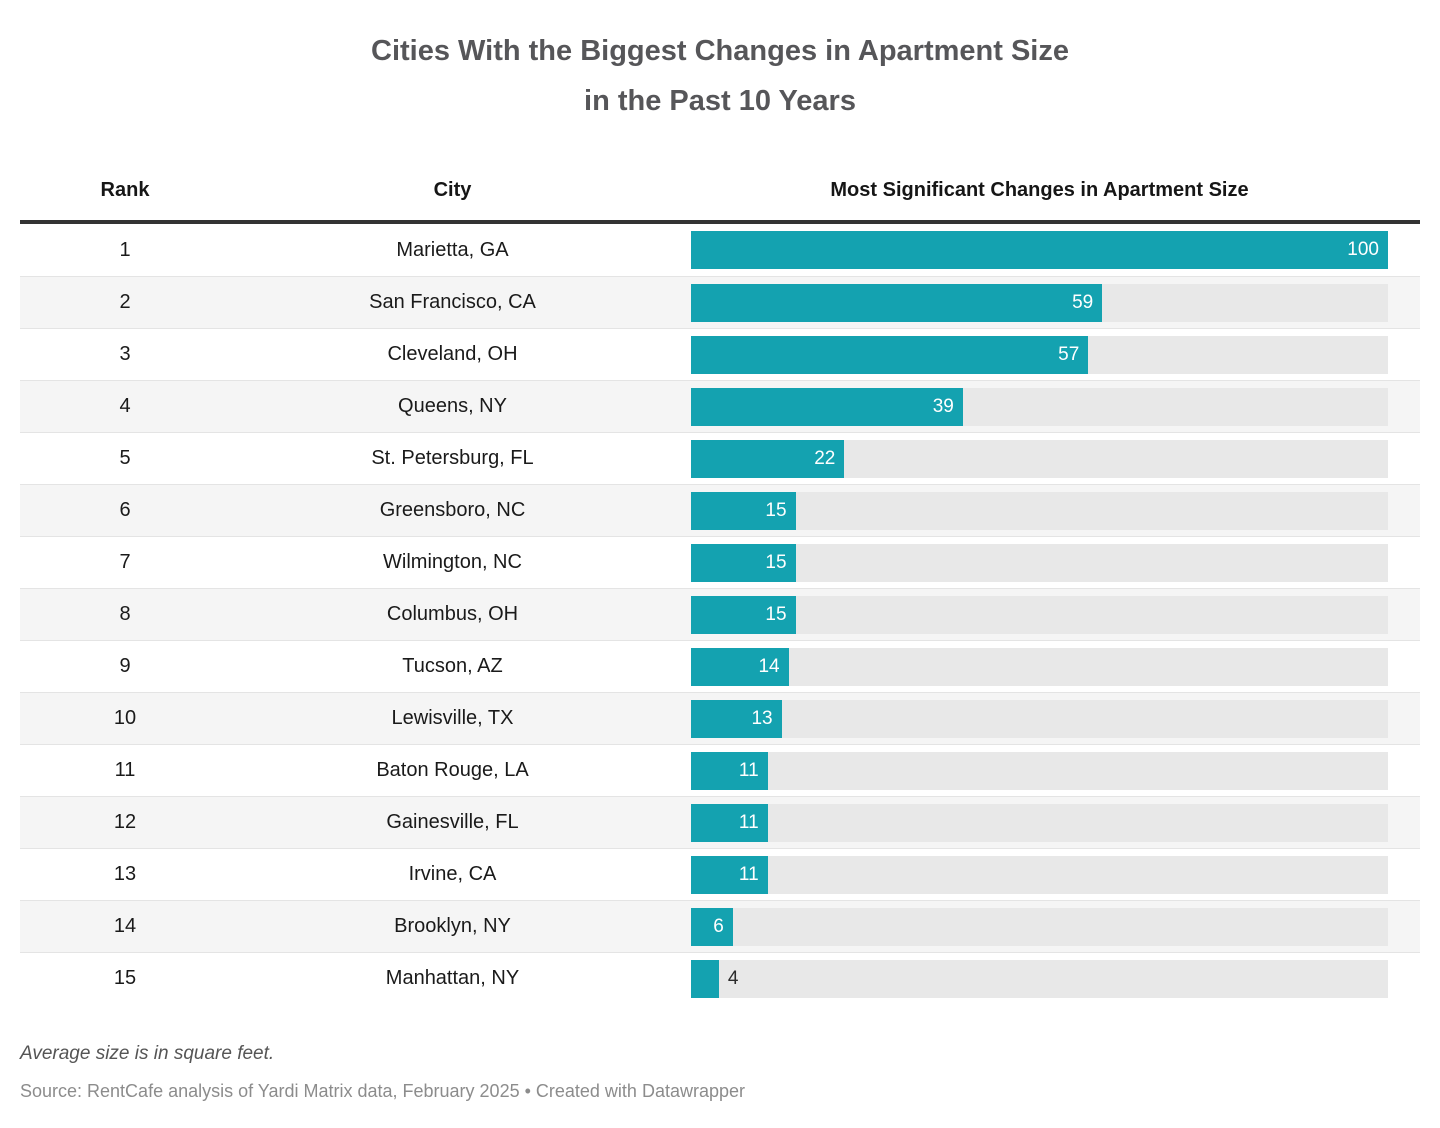  Describe the element at coordinates (125, 562) in the screenshot. I see `rank-cell: 7` at that location.